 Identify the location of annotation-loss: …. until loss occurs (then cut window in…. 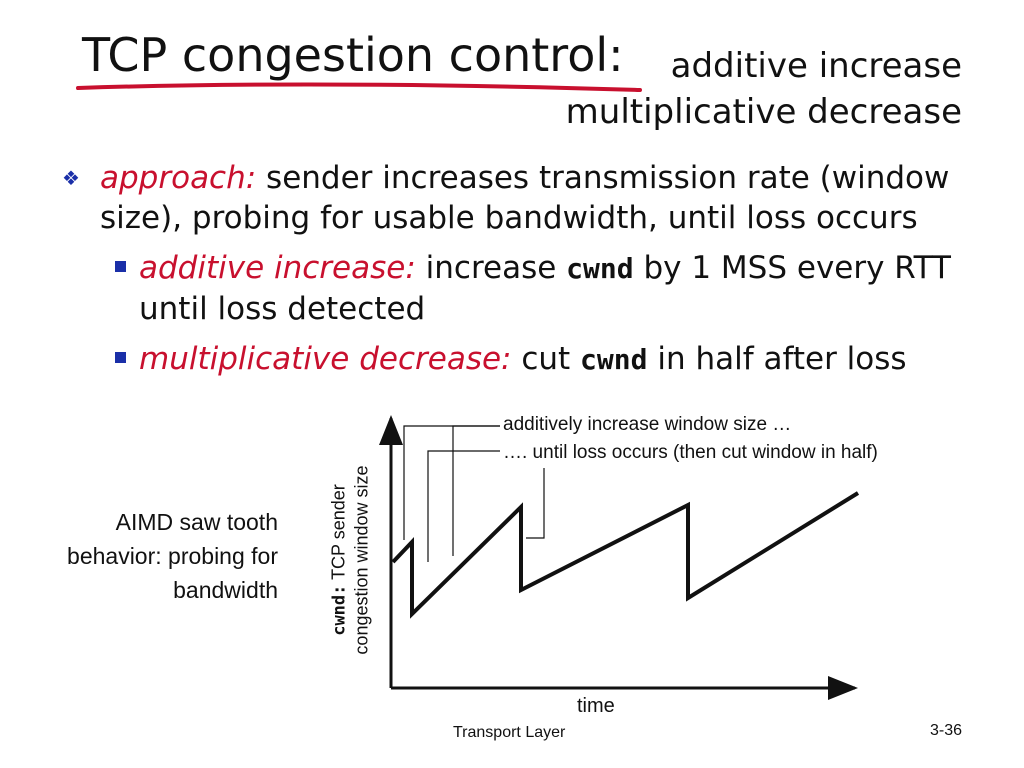
(690, 452).